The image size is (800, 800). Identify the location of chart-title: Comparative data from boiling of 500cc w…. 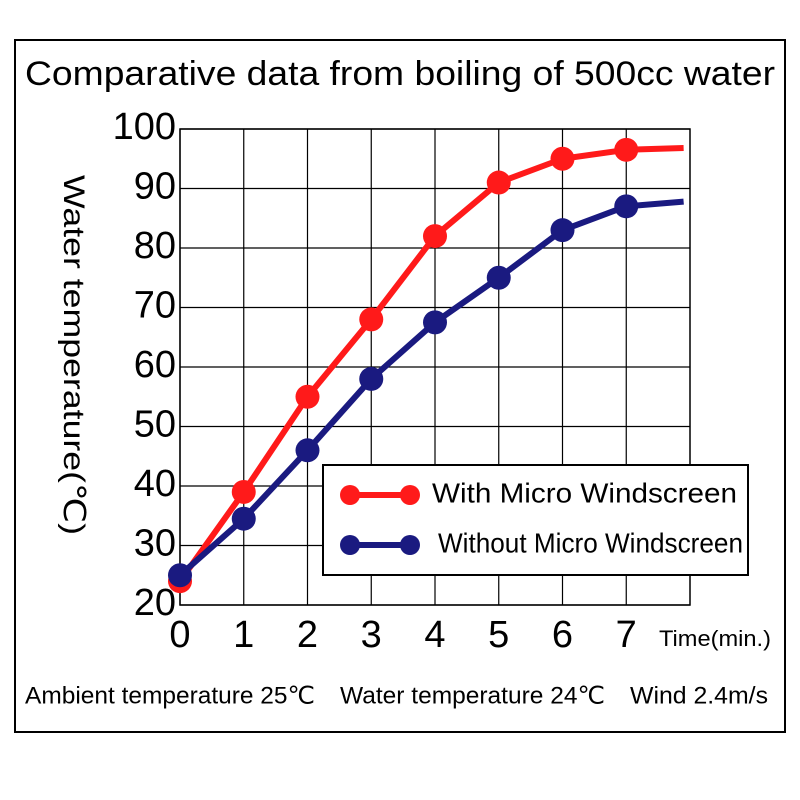
(400, 74).